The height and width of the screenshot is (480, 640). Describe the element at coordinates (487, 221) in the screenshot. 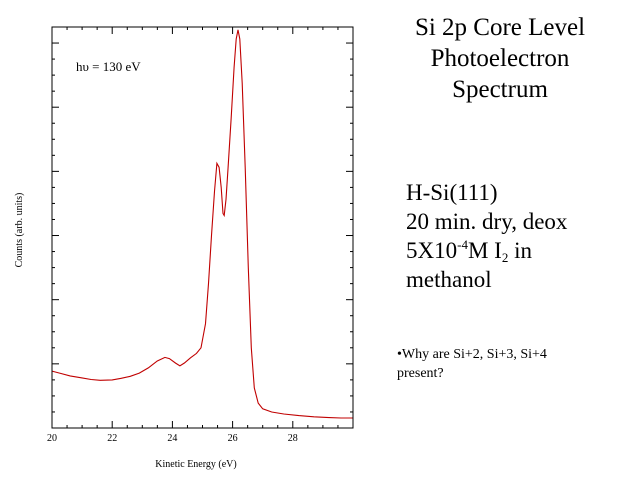

I see `sample-line-2: 20 min. dry, deox` at that location.